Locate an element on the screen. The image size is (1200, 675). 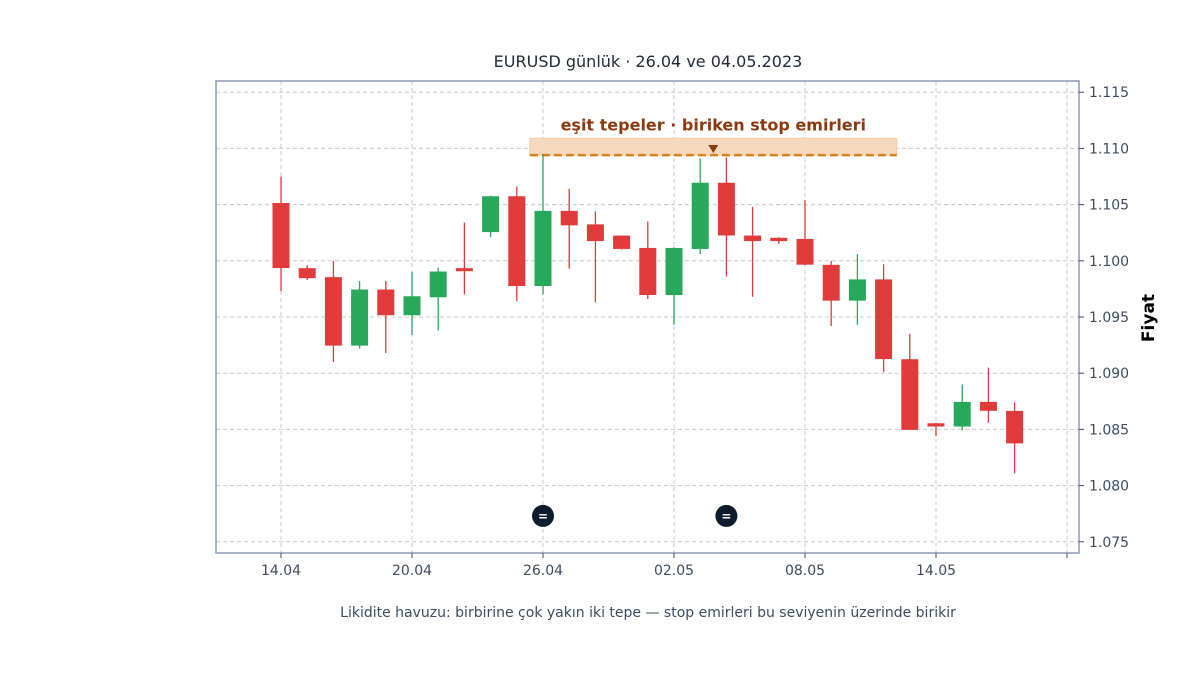
x-tick-label: 26.04 is located at coordinates (543, 571).